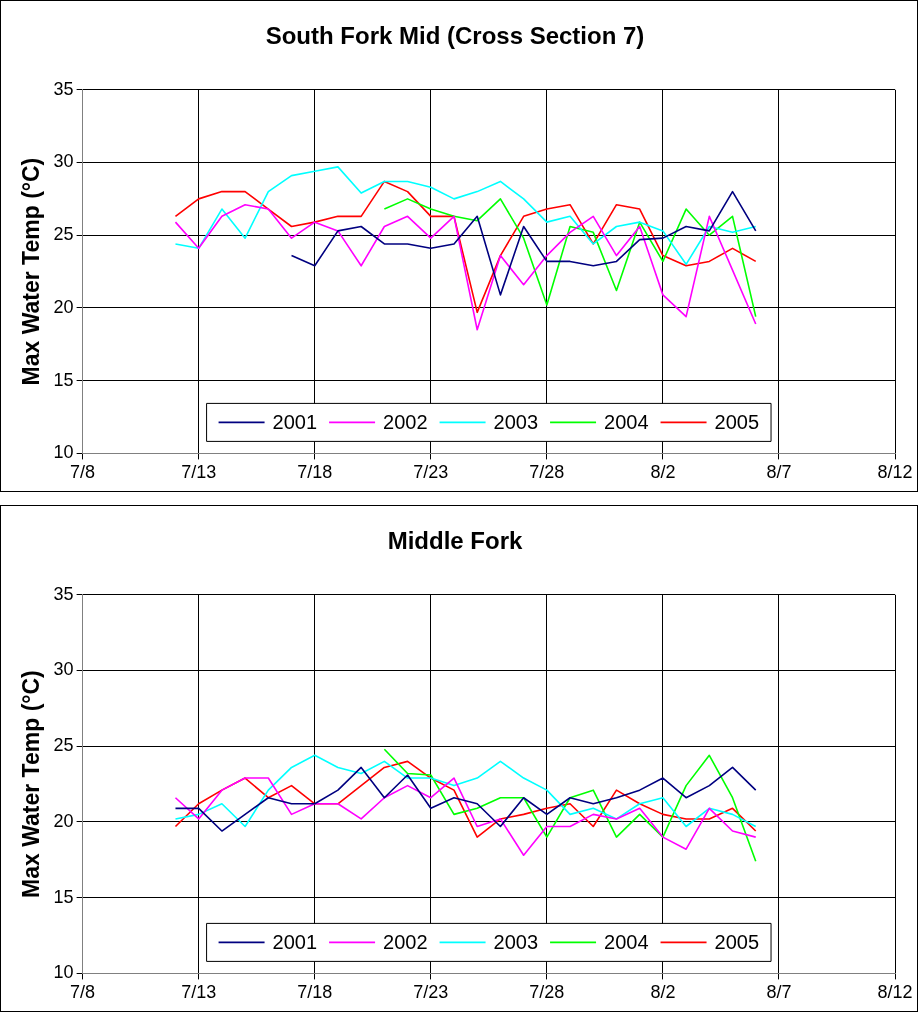 Image resolution: width=920 pixels, height=1014 pixels. What do you see at coordinates (455, 541) in the screenshot?
I see `chart-title: Middle Fork` at bounding box center [455, 541].